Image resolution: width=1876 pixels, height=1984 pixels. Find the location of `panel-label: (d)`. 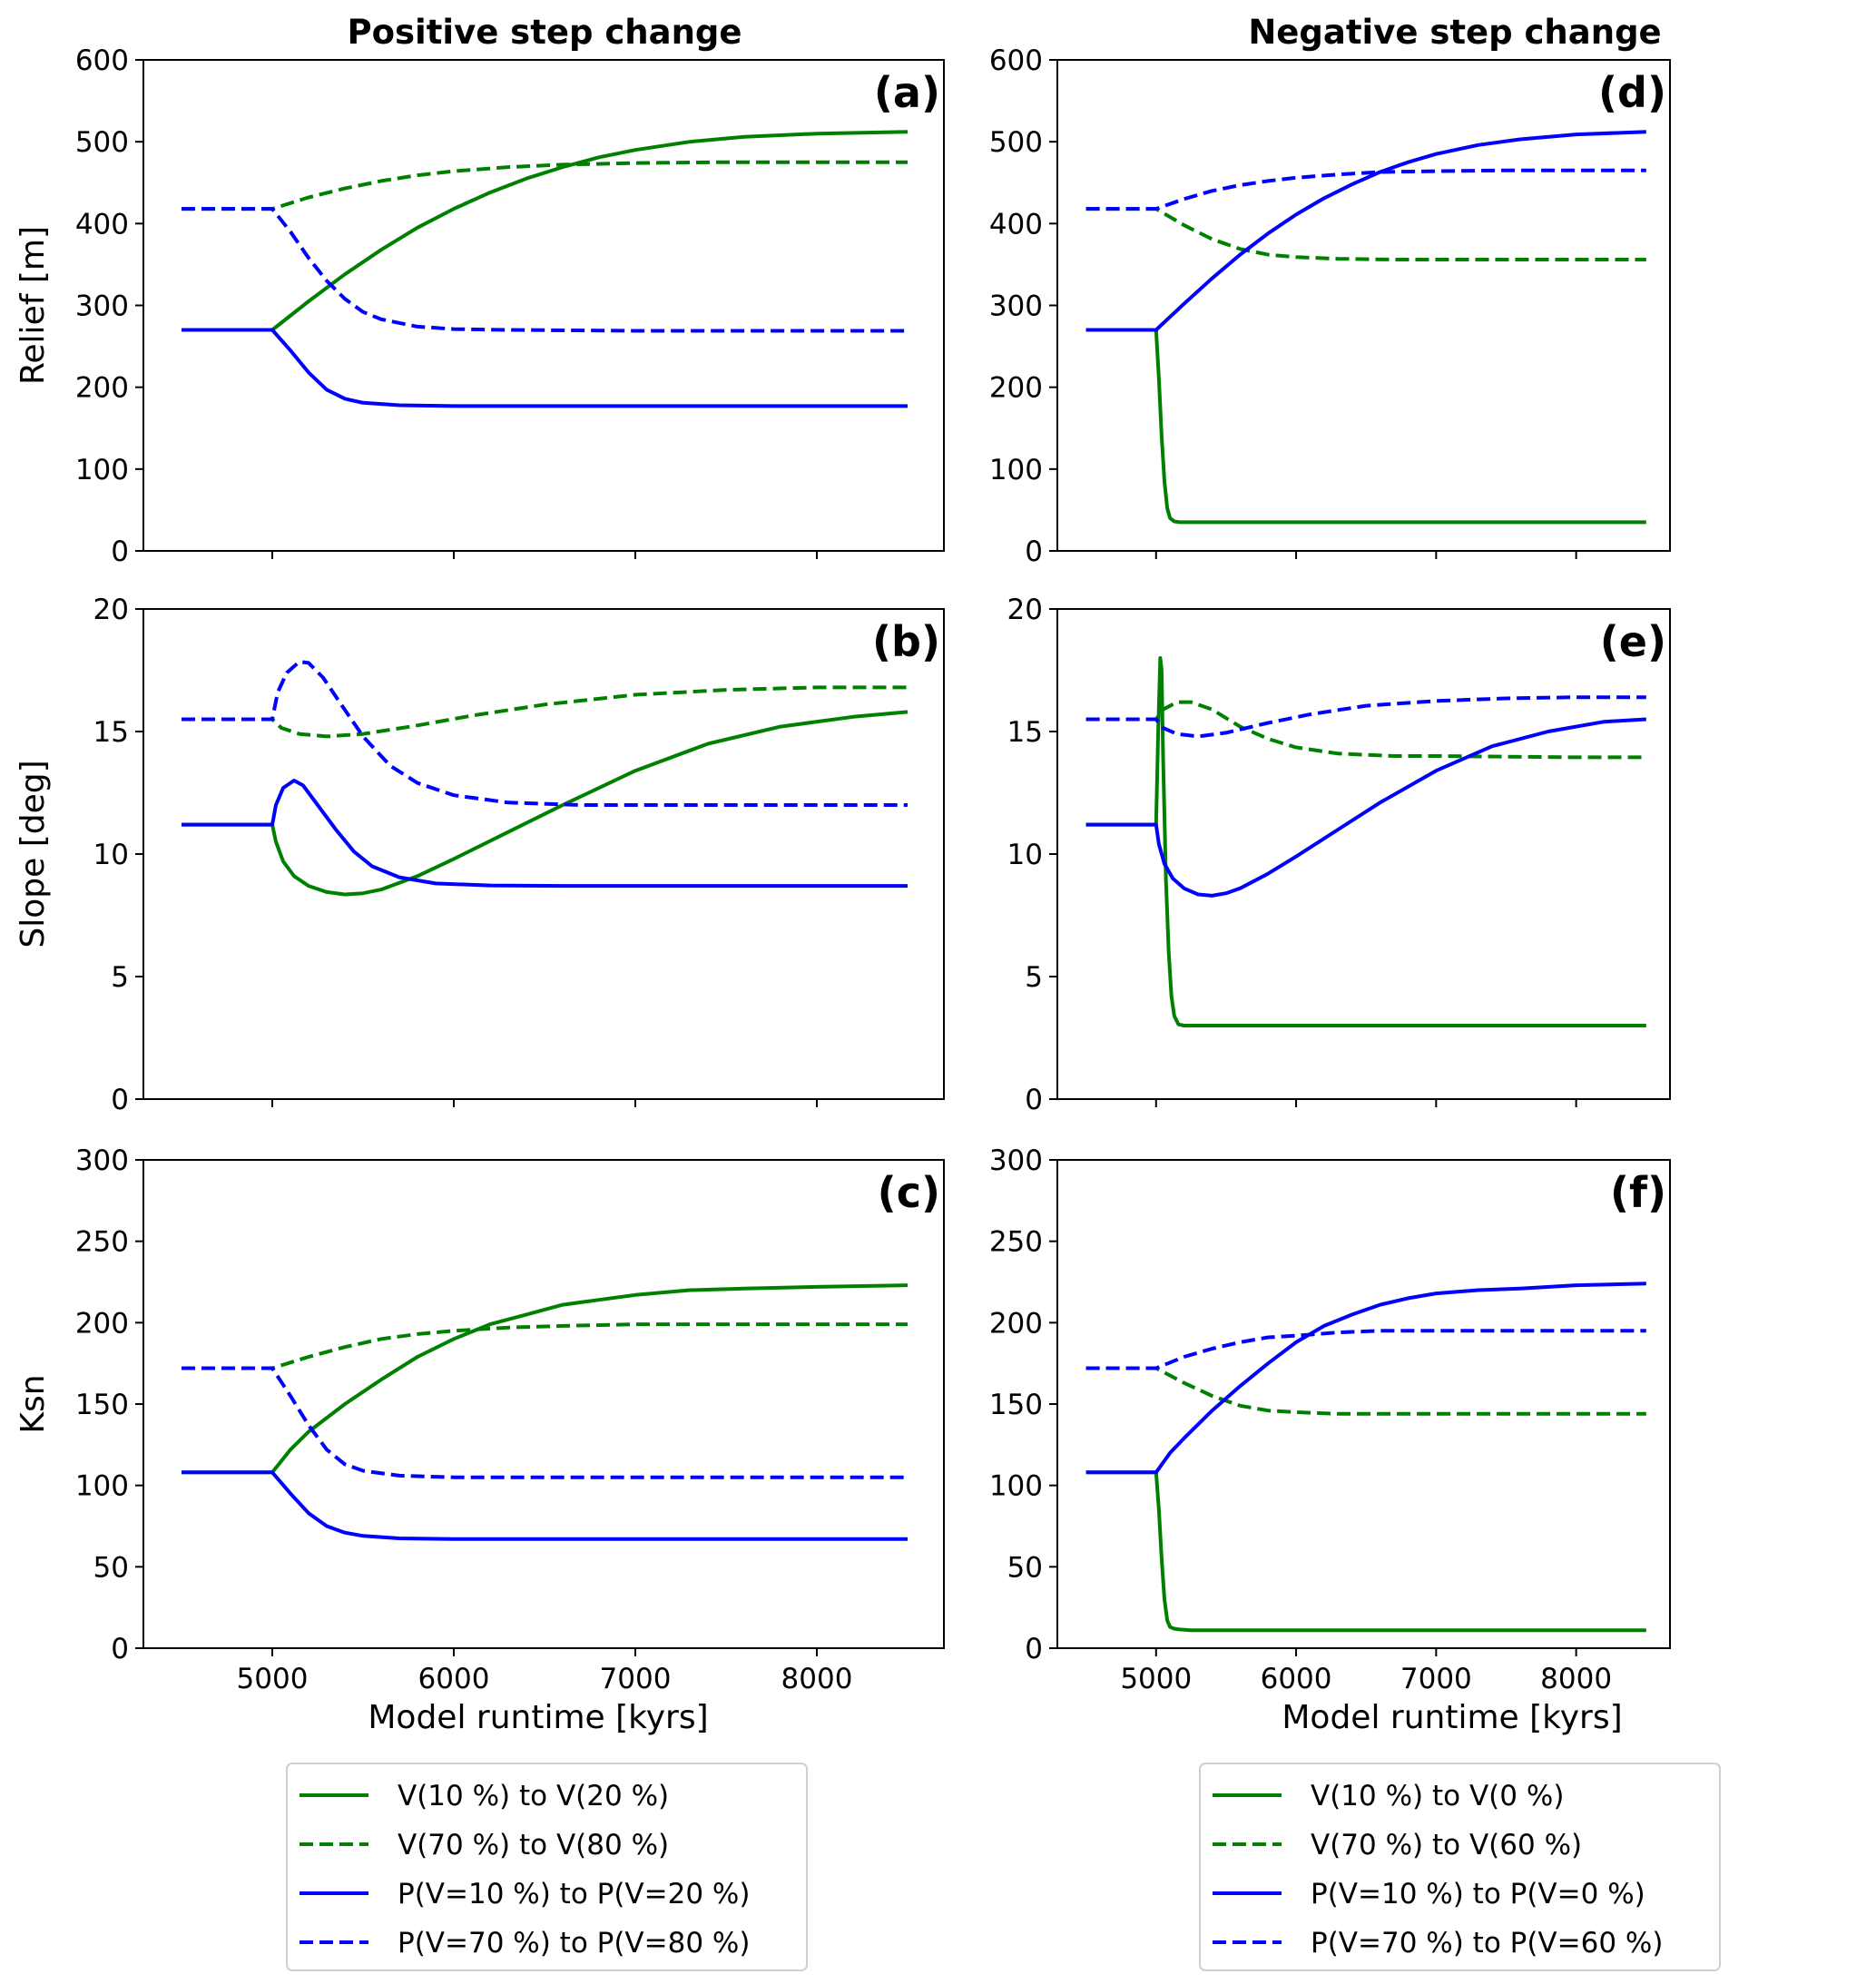

panel-label: (d) is located at coordinates (1632, 92).